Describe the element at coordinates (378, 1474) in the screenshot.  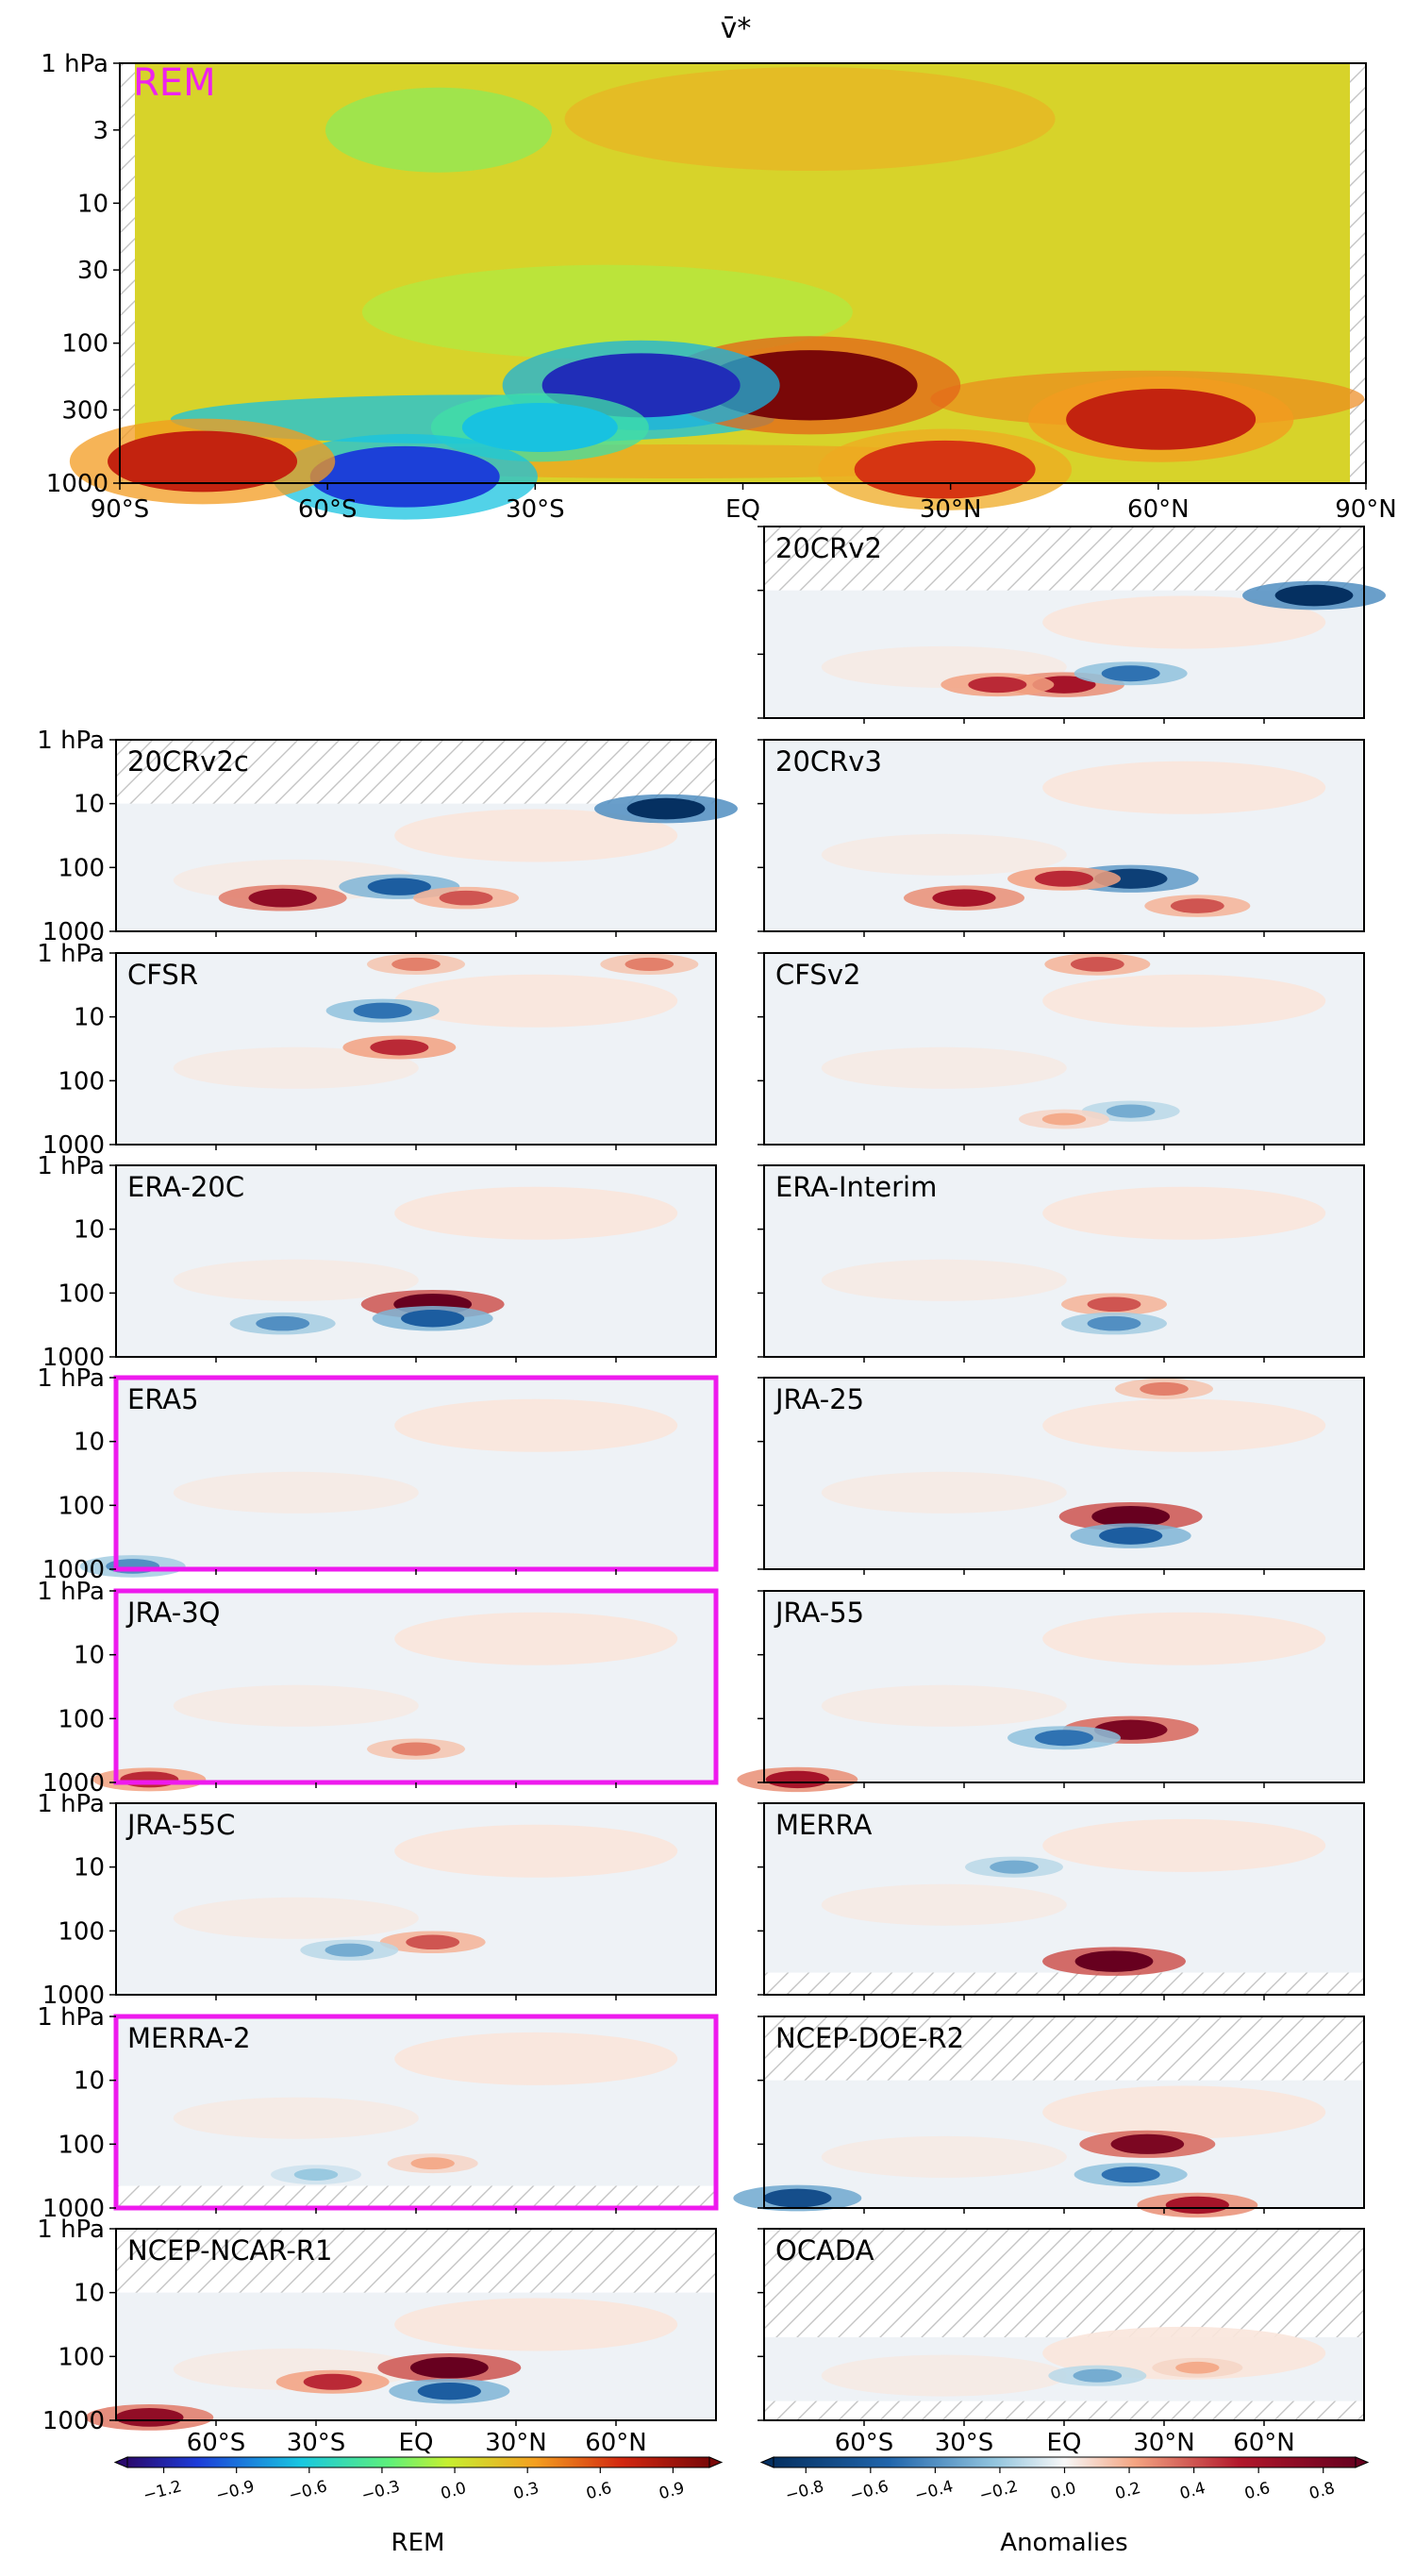
I see `panel-era5: ERA5 1 hPa 10 100 1000` at that location.